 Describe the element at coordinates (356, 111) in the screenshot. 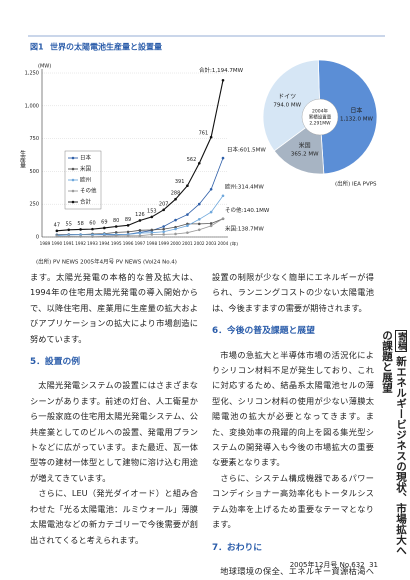

I see `slice-label: 日本` at that location.